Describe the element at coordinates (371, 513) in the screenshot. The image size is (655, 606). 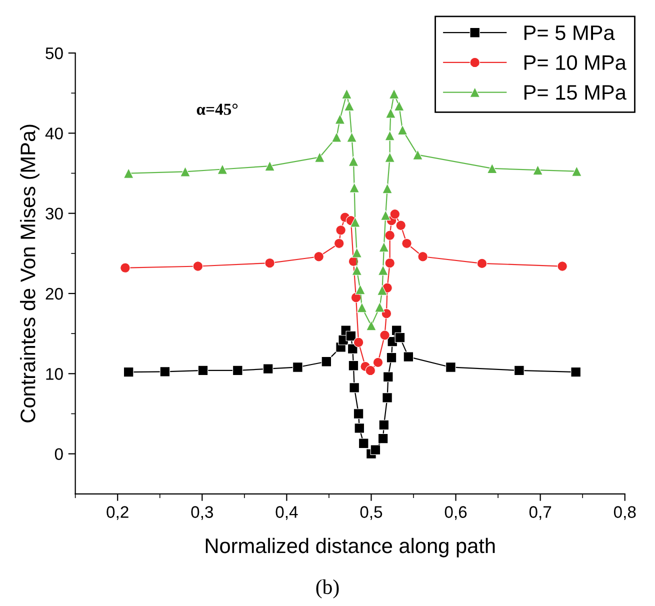
I see `x-tick-label: 0,5` at that location.